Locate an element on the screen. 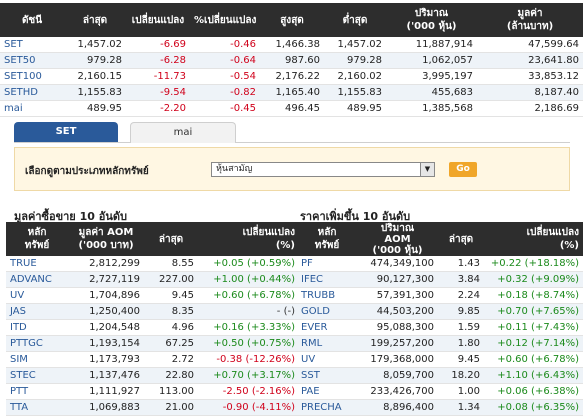 Image resolution: width=583 pixels, height=420 pixels. symbol-link: PF is located at coordinates (327, 264).